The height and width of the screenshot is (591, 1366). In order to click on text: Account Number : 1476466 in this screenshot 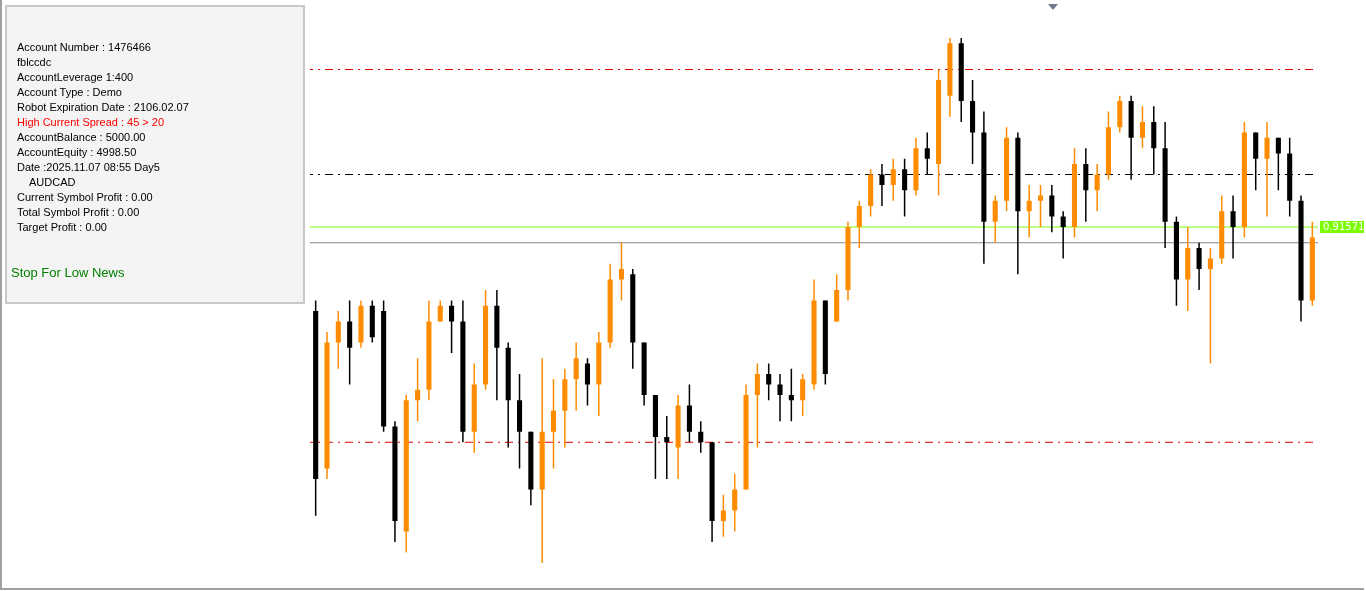, I will do `click(84, 47)`.